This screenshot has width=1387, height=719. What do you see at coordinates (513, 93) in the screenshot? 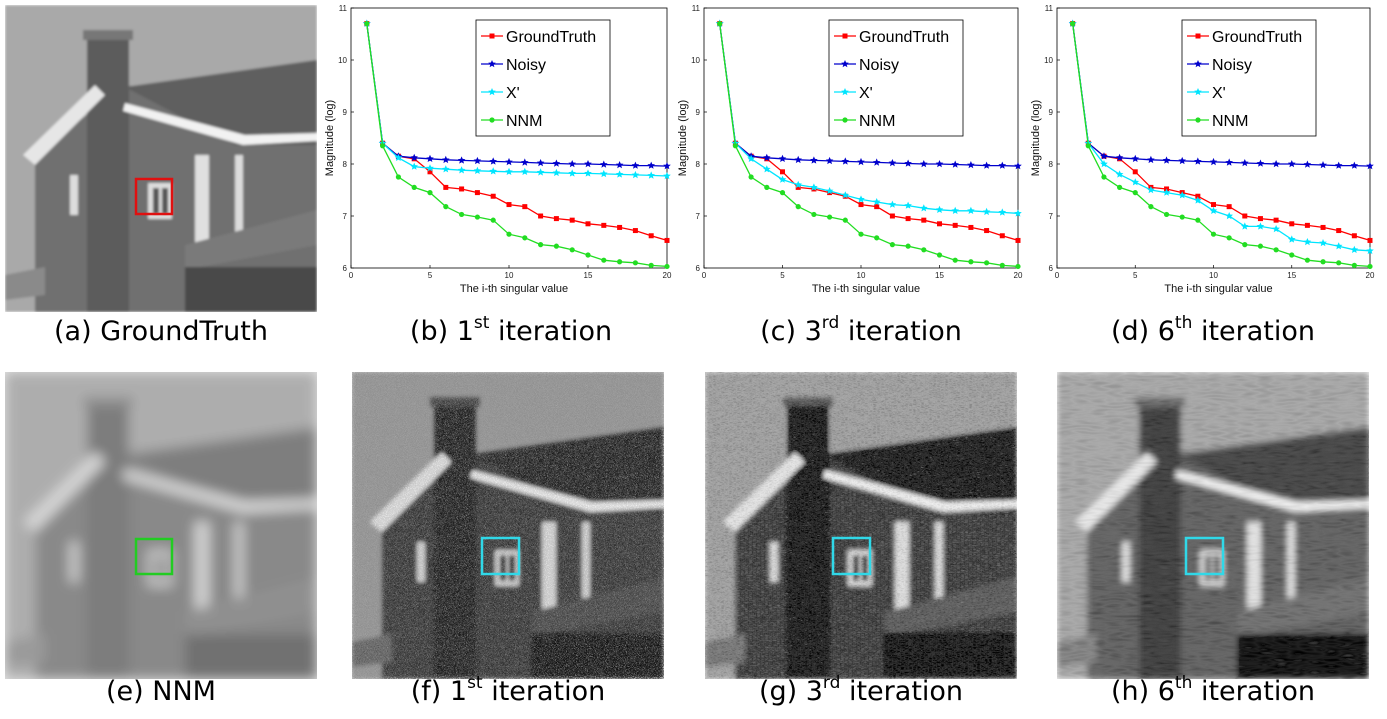
I see `legend-label: X'` at bounding box center [513, 93].